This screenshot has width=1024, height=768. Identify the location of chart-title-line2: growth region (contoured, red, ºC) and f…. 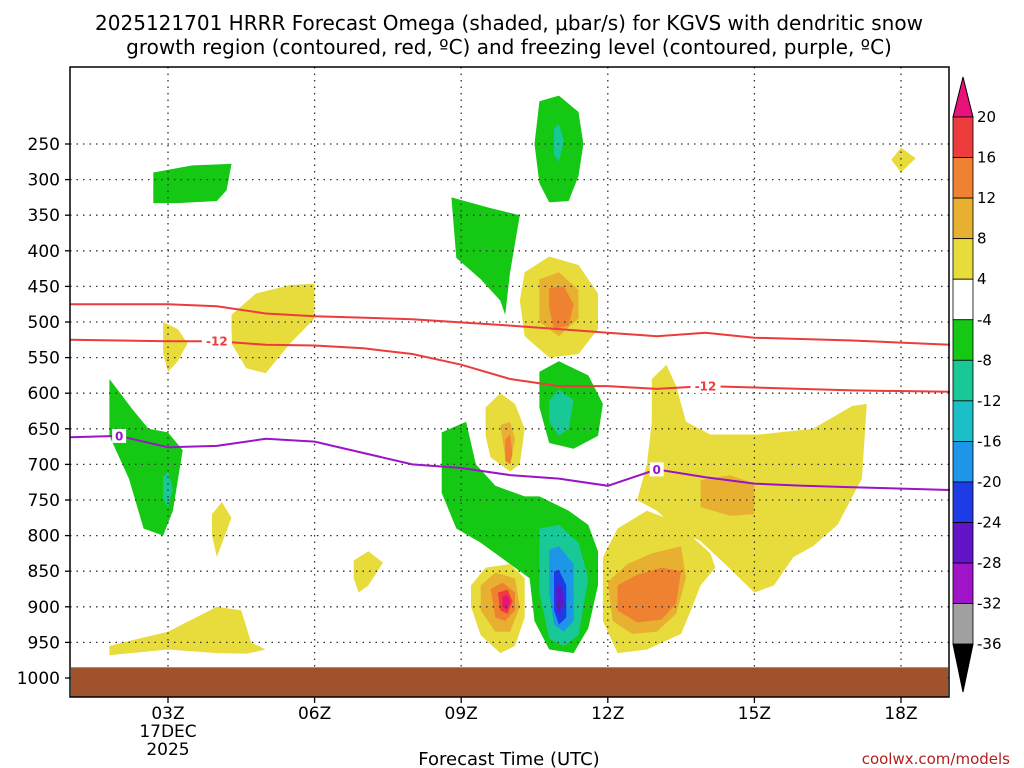
(509, 47).